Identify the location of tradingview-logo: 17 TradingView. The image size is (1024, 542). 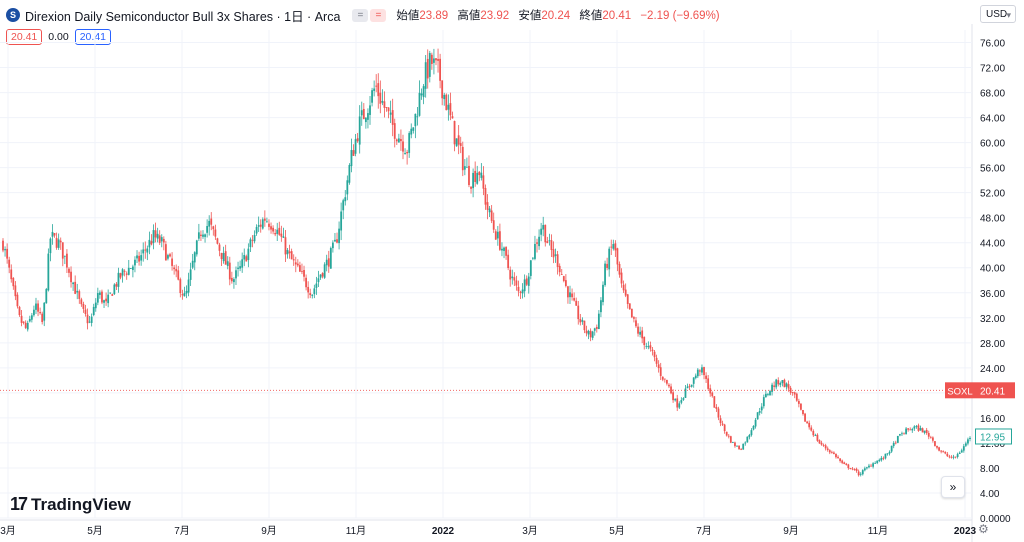
(70, 504).